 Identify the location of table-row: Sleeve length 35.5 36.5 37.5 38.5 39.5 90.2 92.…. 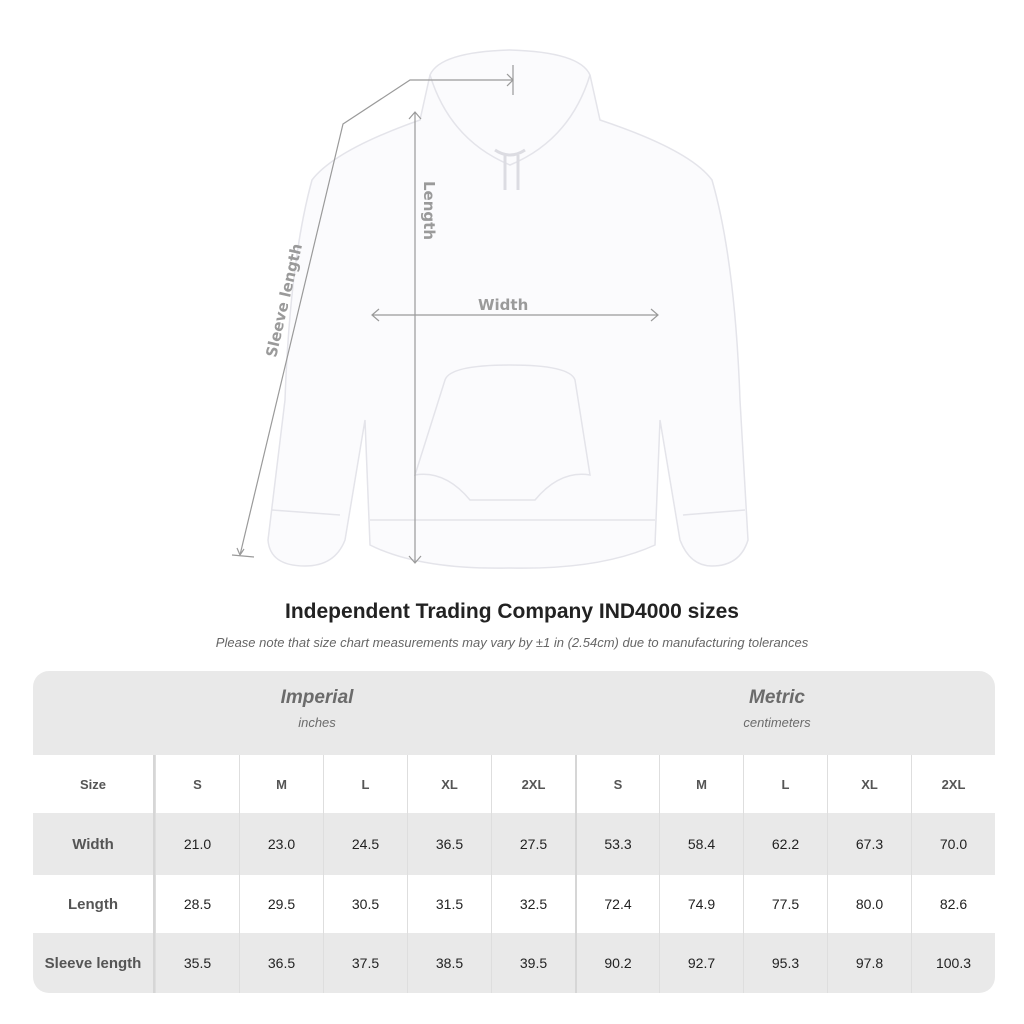
(514, 963).